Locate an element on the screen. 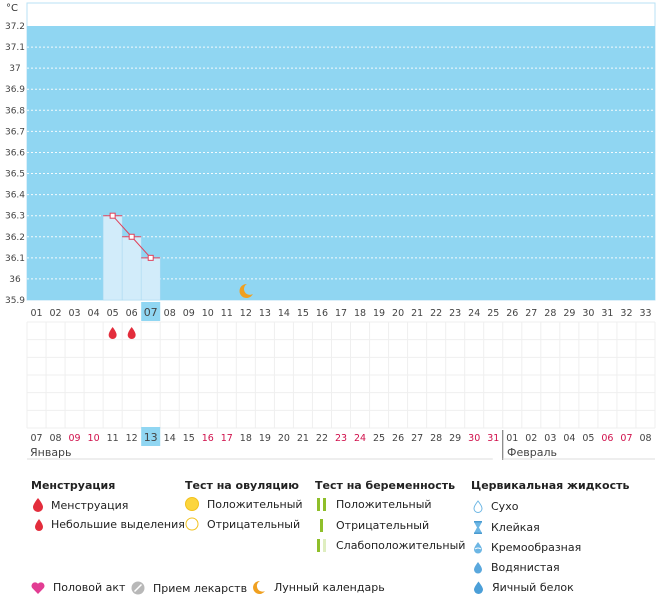 This screenshot has height=595, width=663. legend-label-watery: Водянистая is located at coordinates (525, 567).